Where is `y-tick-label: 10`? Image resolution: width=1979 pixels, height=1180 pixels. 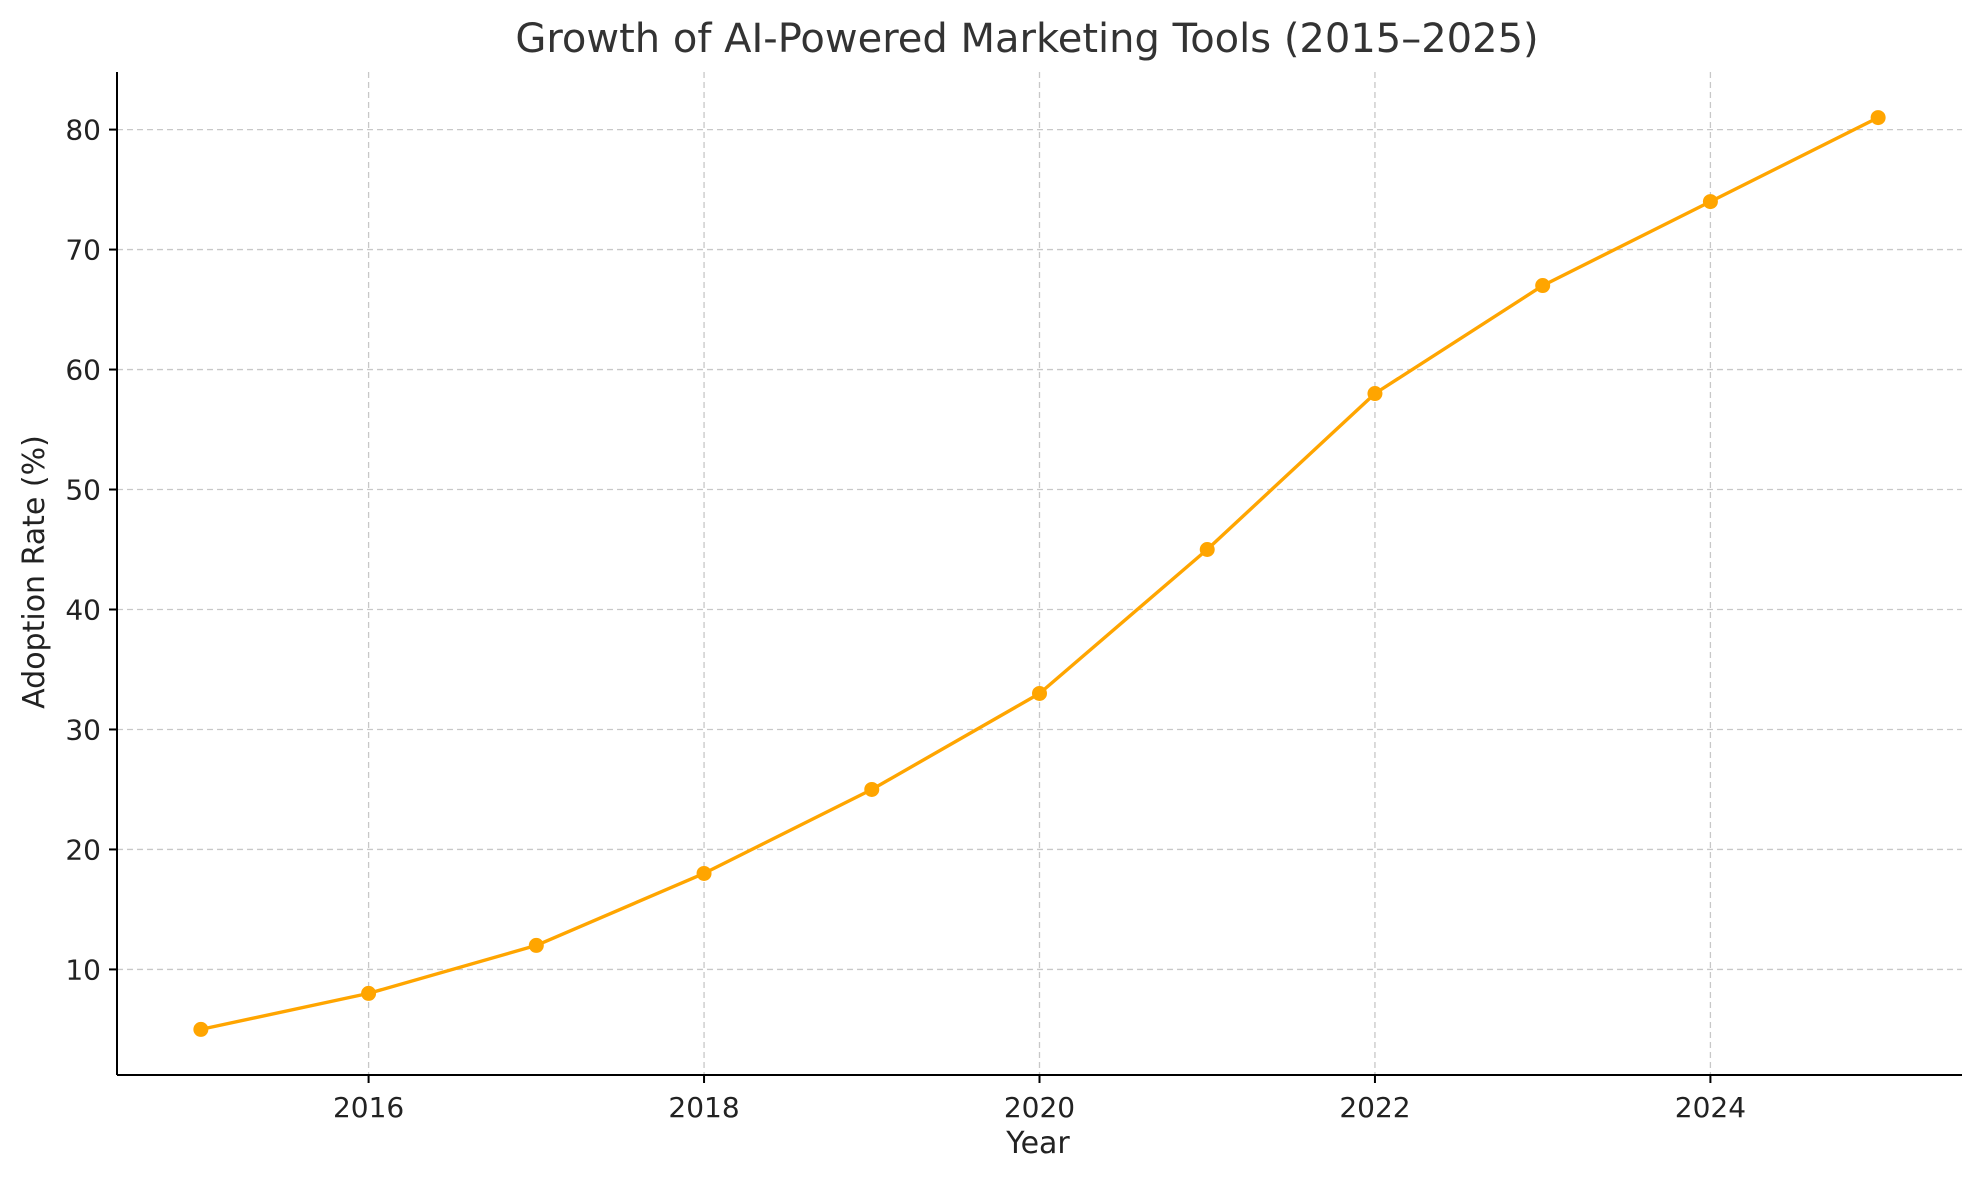 y-tick-label: 10 is located at coordinates (83, 969).